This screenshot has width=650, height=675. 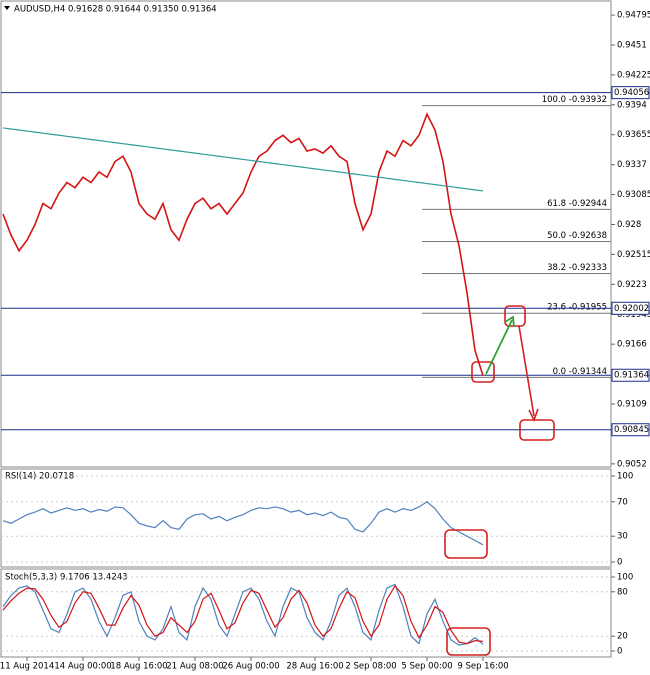 I want to click on level-label: 0.92002, so click(x=631, y=309).